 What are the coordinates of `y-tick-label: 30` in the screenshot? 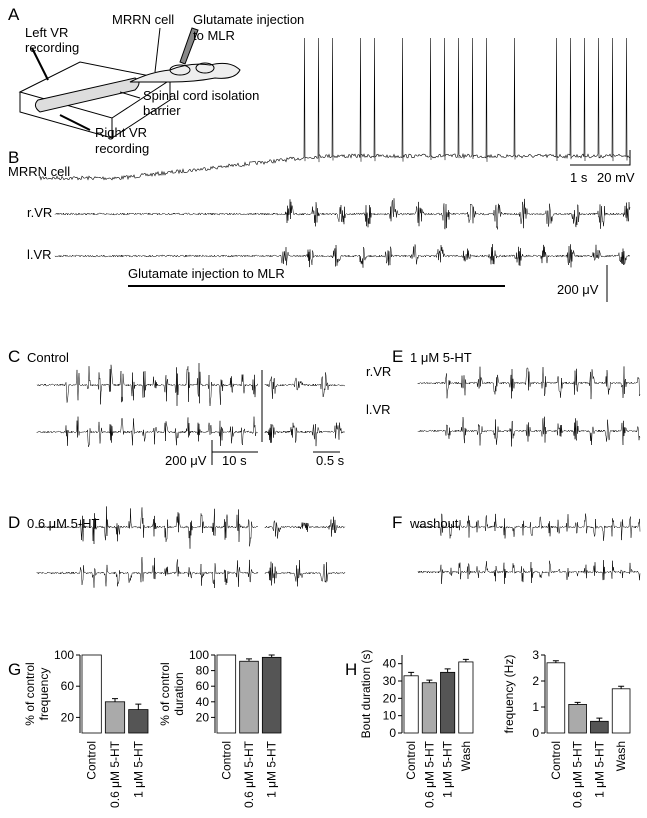 It's located at (390, 681).